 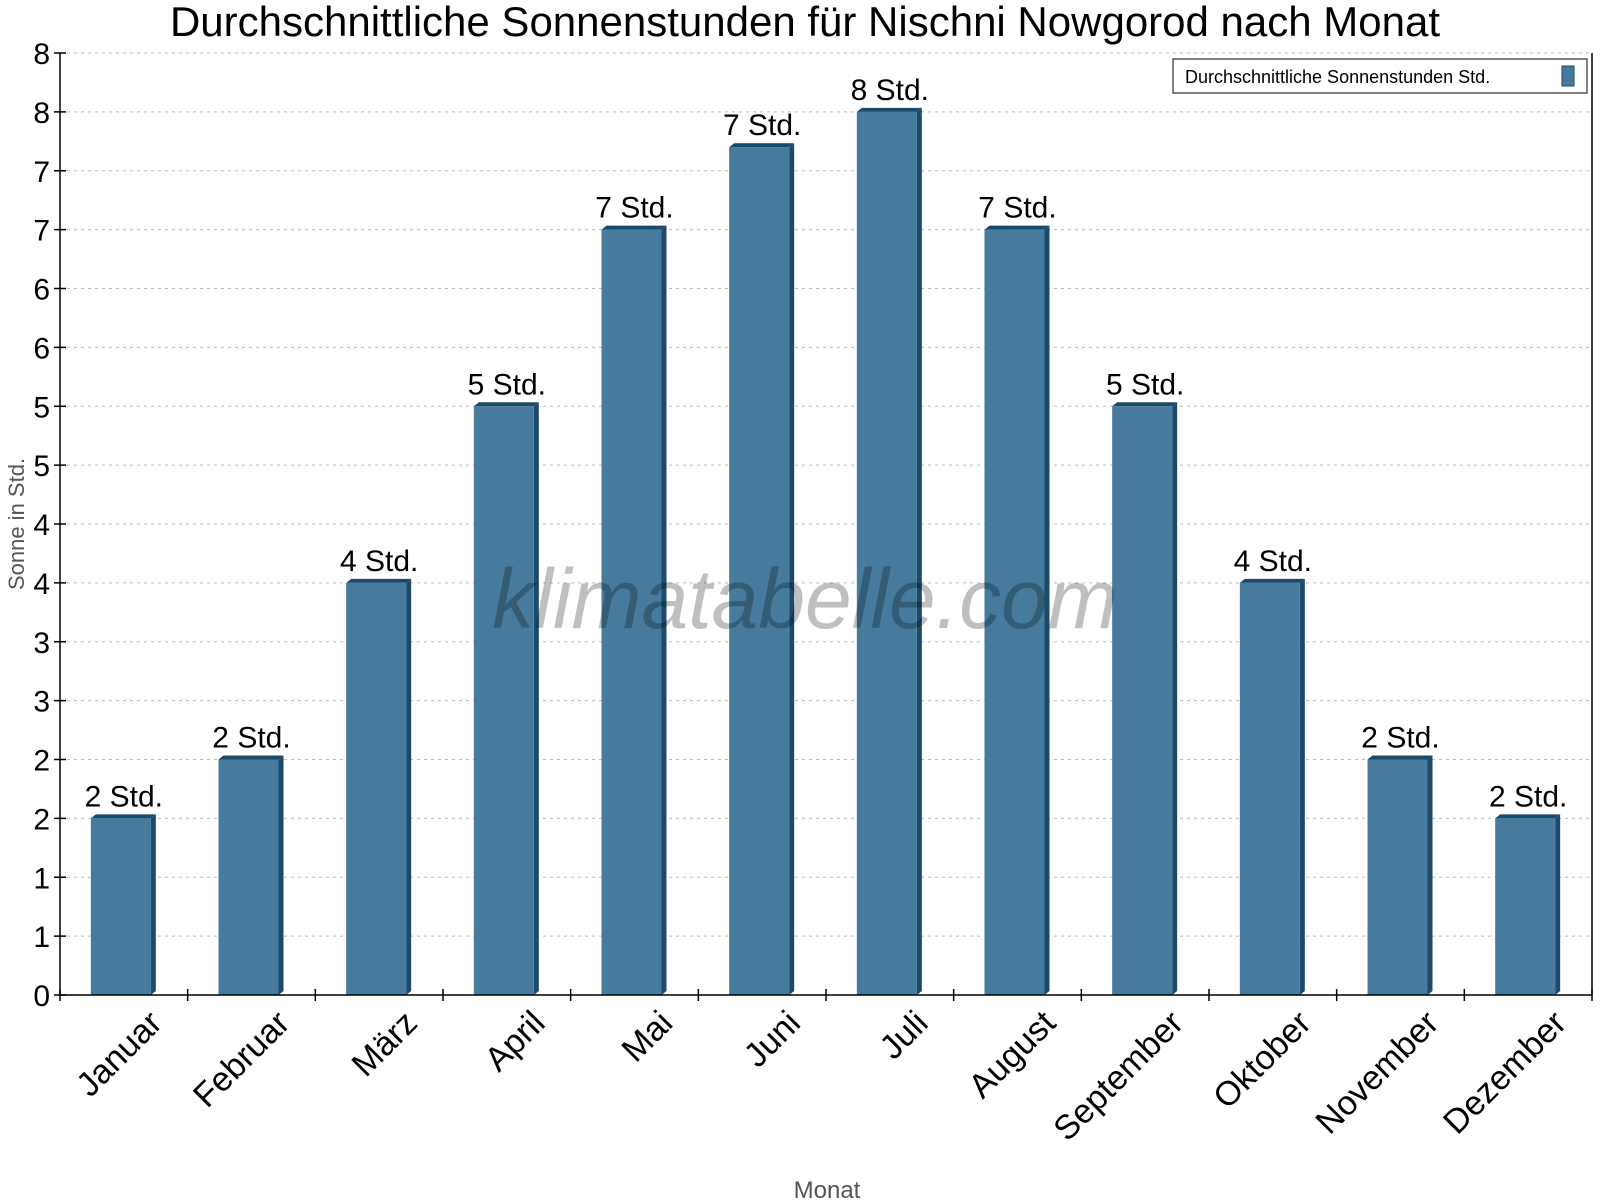 I want to click on x-tick-label: Januar, so click(x=119, y=1054).